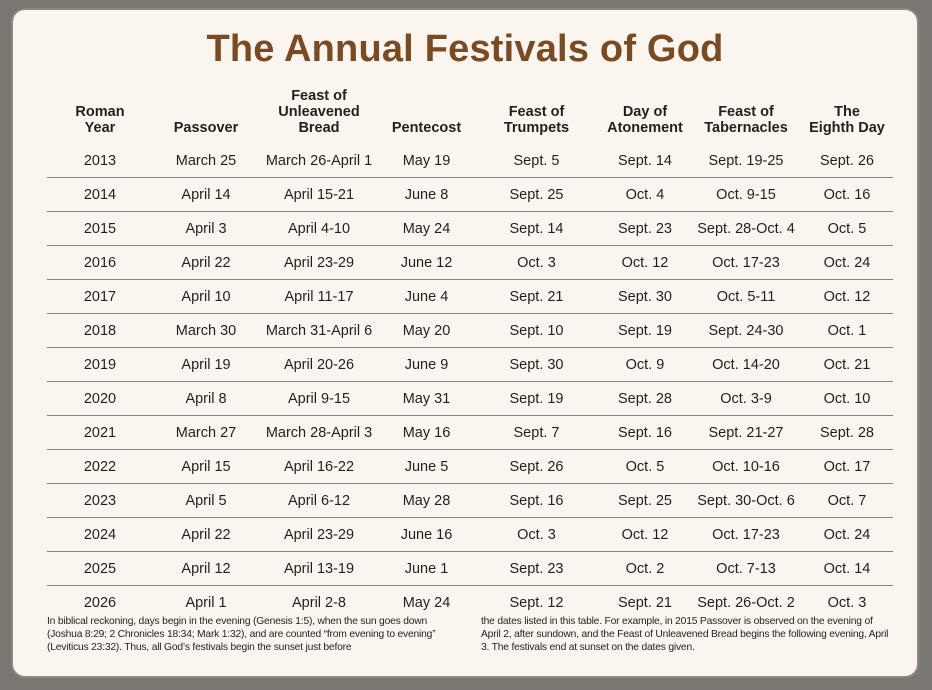 The height and width of the screenshot is (690, 932). I want to click on cell-year: 2013, so click(100, 161).